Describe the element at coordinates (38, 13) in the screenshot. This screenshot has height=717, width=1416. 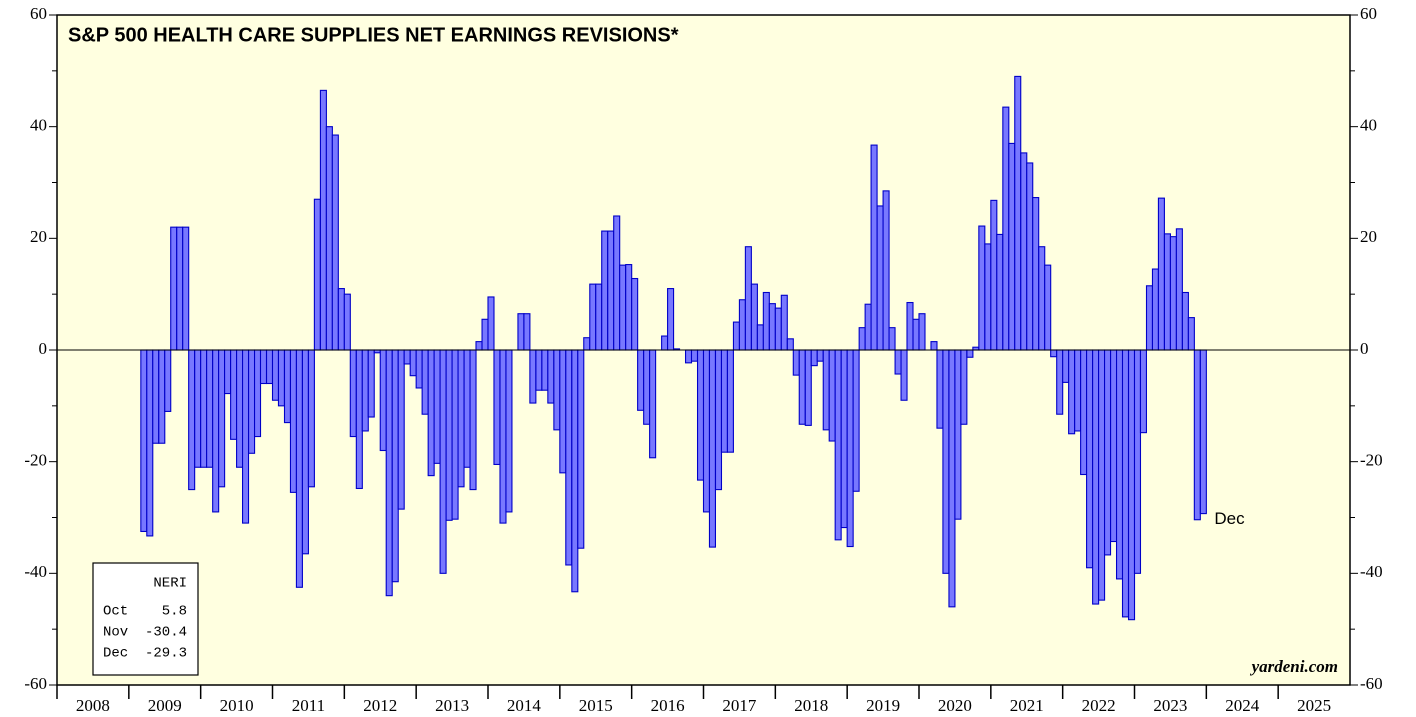
I see `y-tick-label: 60` at that location.